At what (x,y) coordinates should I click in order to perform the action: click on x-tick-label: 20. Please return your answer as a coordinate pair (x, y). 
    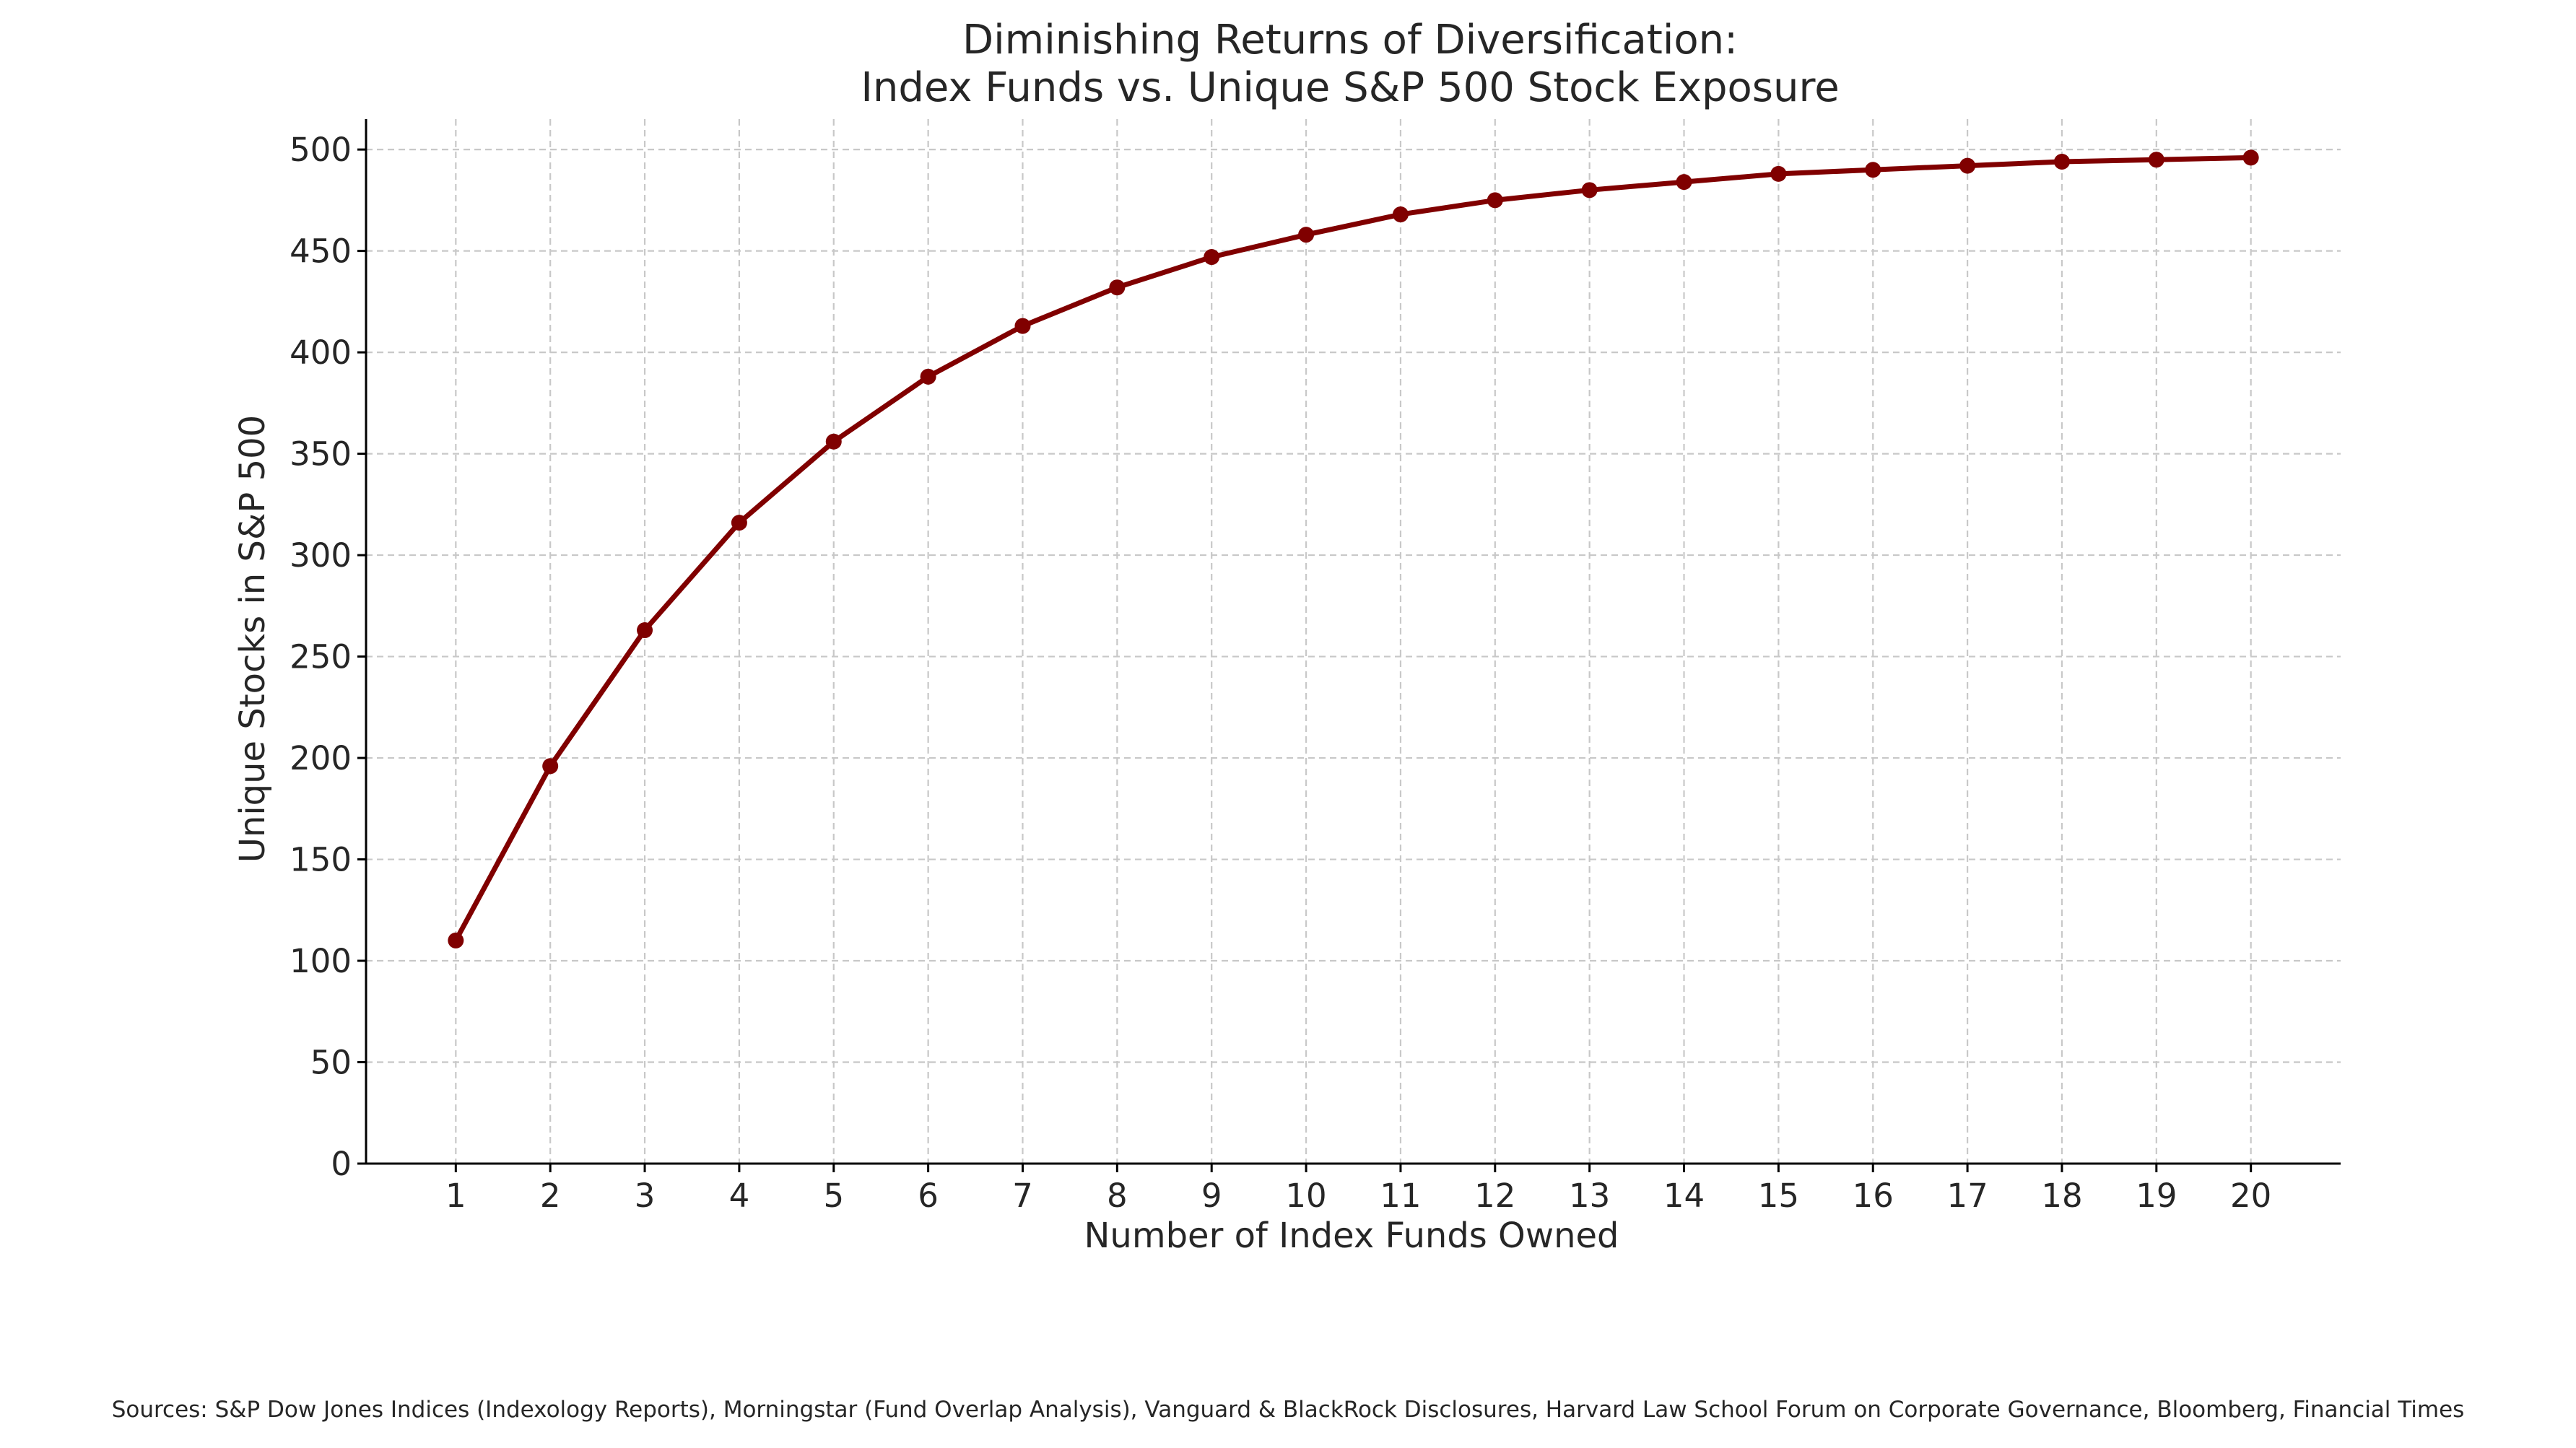
    Looking at the image, I should click on (2250, 1196).